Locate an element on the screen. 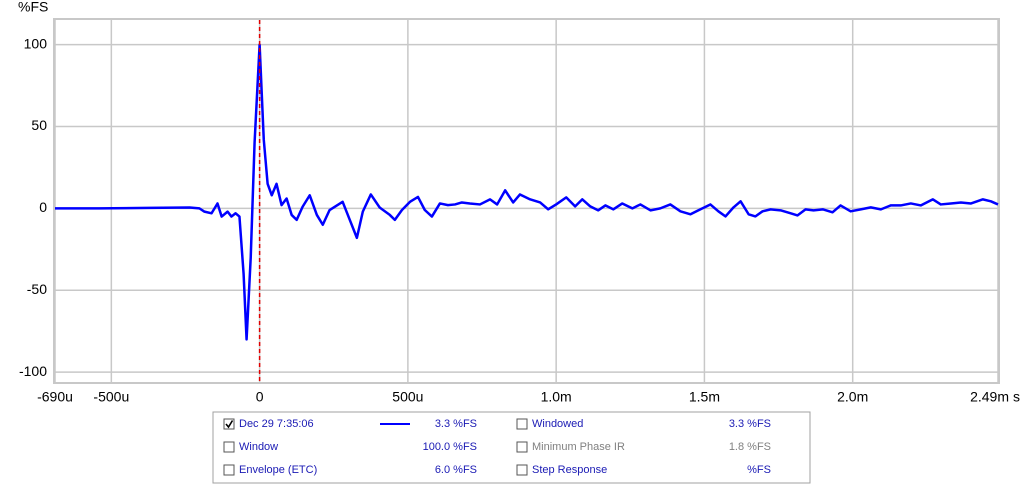 The height and width of the screenshot is (485, 1024). x-tick-label: 2.49m is located at coordinates (989, 397).